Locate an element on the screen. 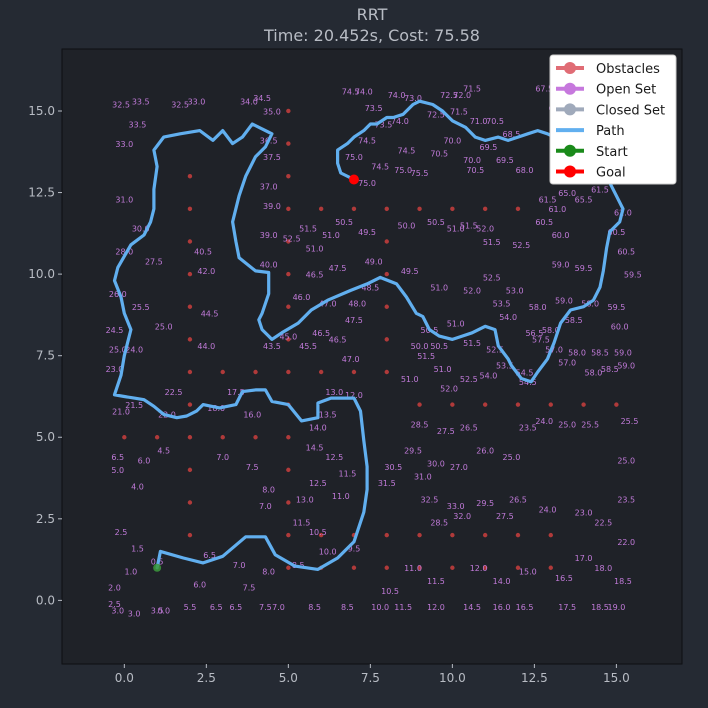  open-set-cost-label: 58.5 is located at coordinates (610, 369).